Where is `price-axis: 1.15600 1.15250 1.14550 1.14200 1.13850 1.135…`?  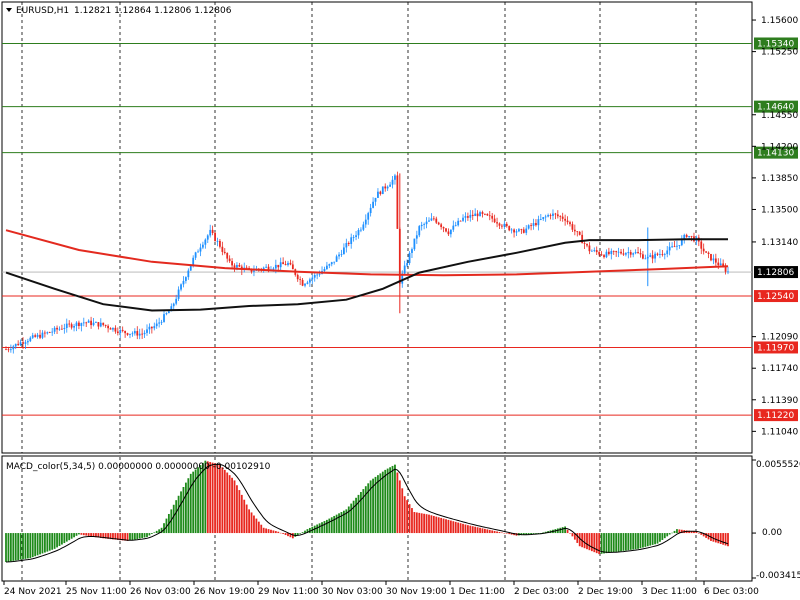
price-axis: 1.15600 1.15250 1.14550 1.14200 1.13850 1.135… is located at coordinates (775, 226).